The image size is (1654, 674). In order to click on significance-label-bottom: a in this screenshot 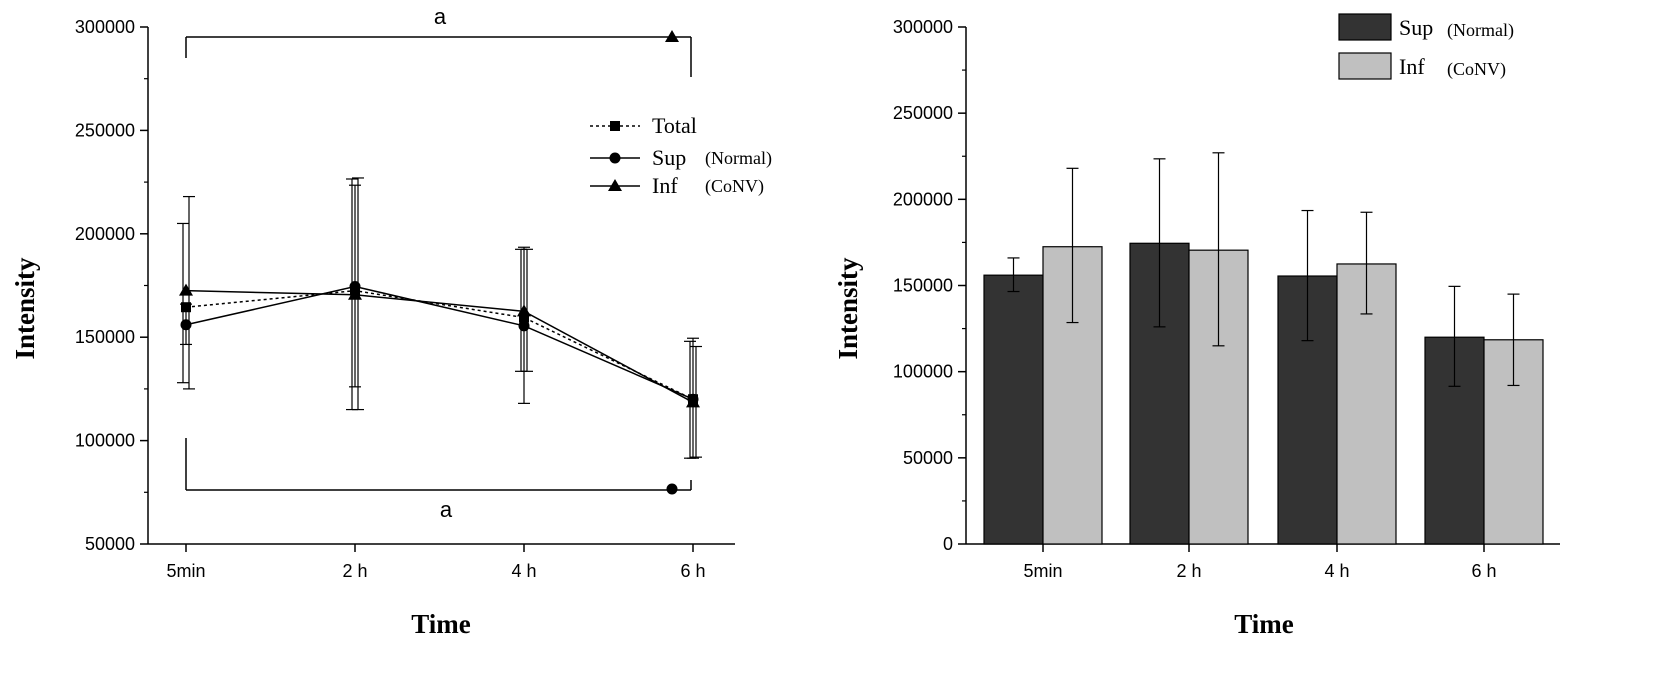, I will do `click(446, 509)`.